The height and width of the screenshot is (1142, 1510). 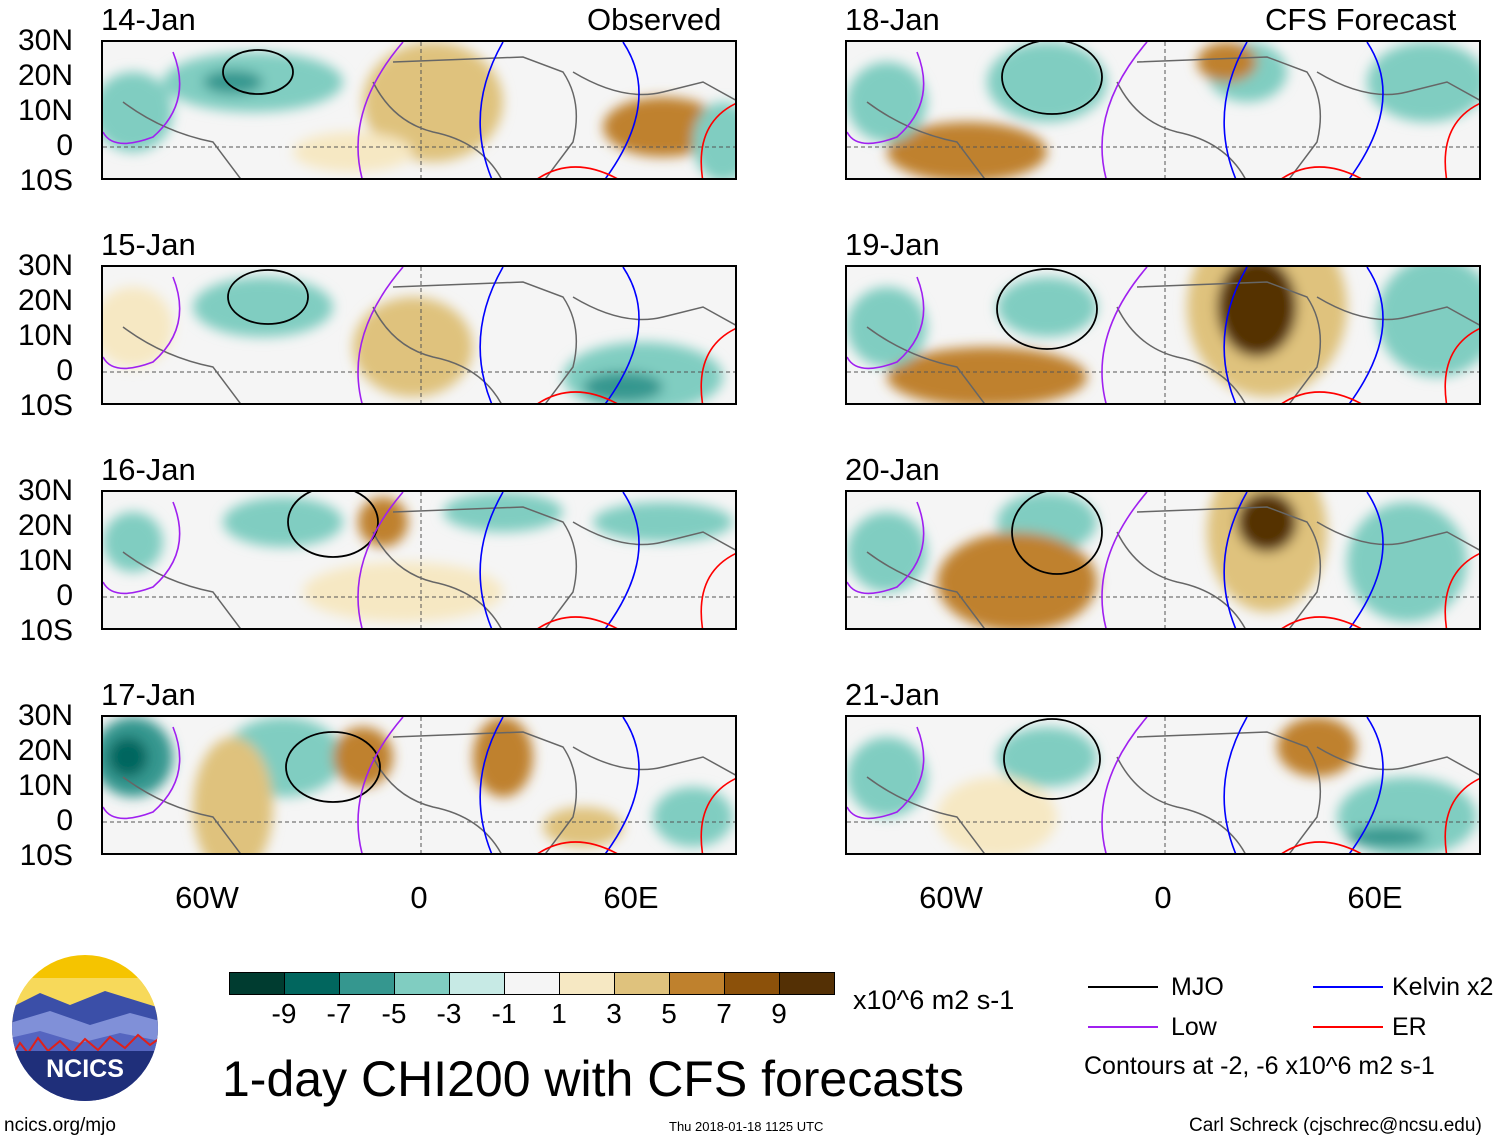 What do you see at coordinates (532, 983) in the screenshot?
I see `colorbar` at bounding box center [532, 983].